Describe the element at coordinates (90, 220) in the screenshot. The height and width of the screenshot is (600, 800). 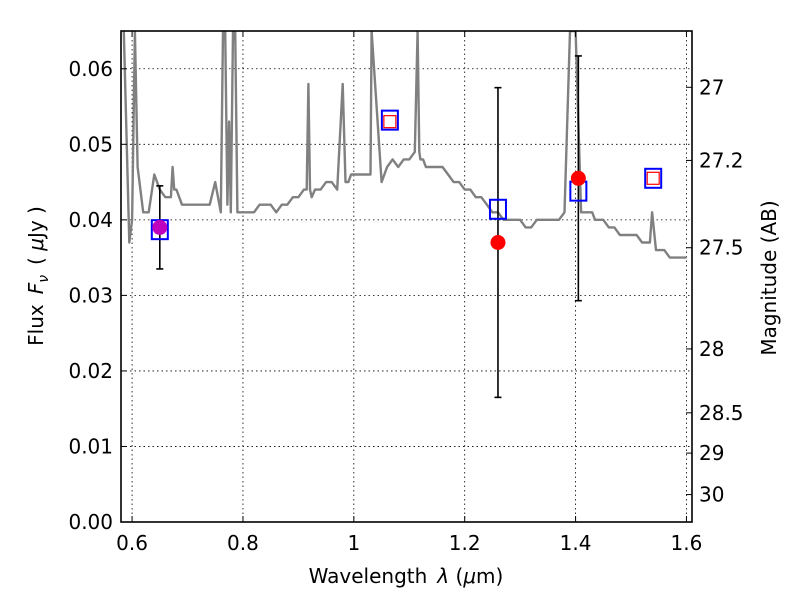
I see `y-tick-label: 0.04` at that location.